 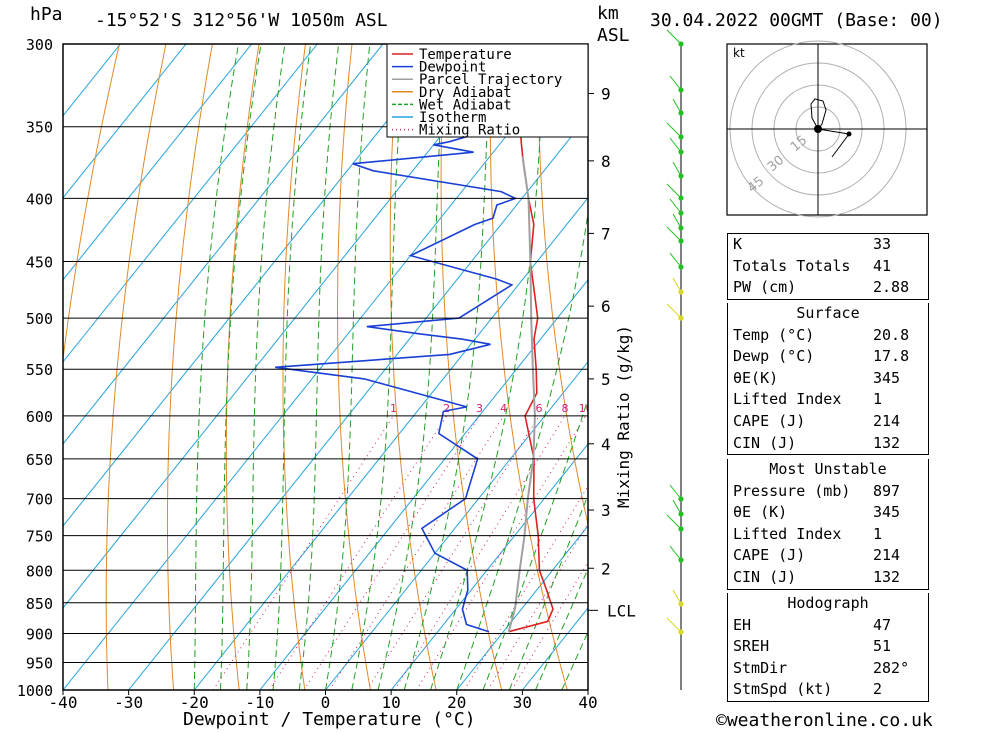 What do you see at coordinates (653, 408) in the screenshot?
I see `mixing-ratio-label: 20` at bounding box center [653, 408].